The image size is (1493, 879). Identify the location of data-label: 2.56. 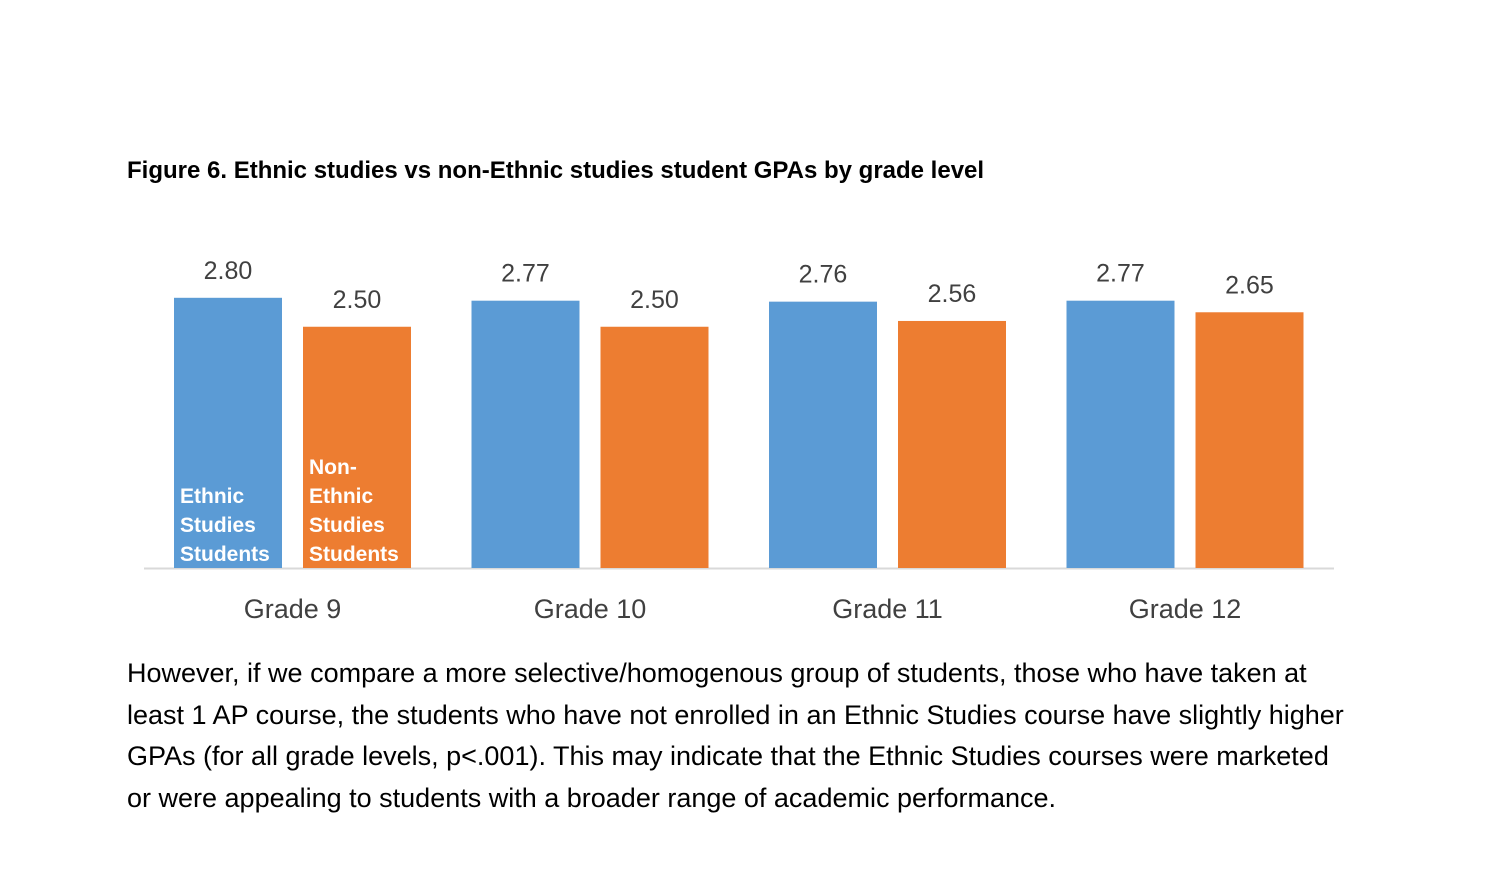
(952, 294).